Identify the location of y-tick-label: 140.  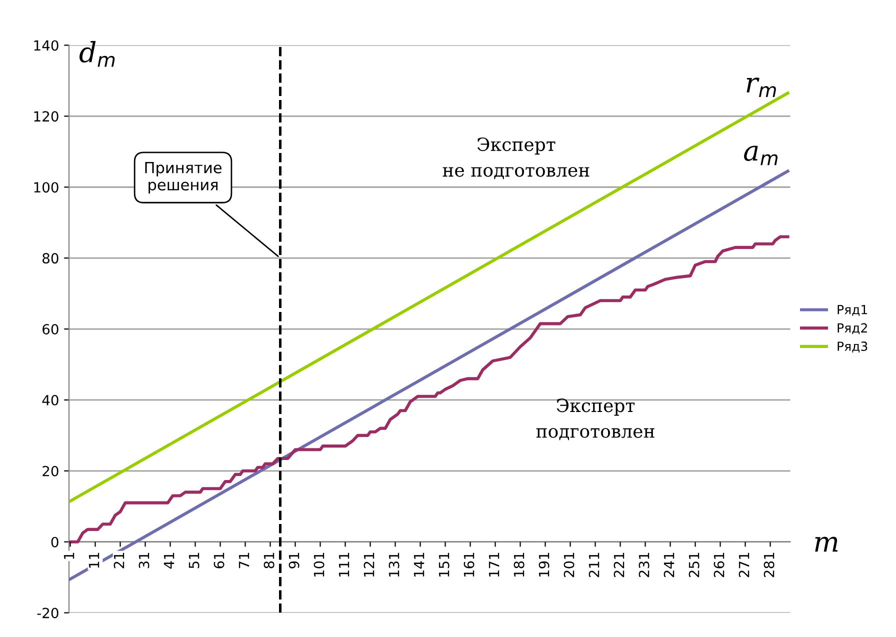
(46, 45).